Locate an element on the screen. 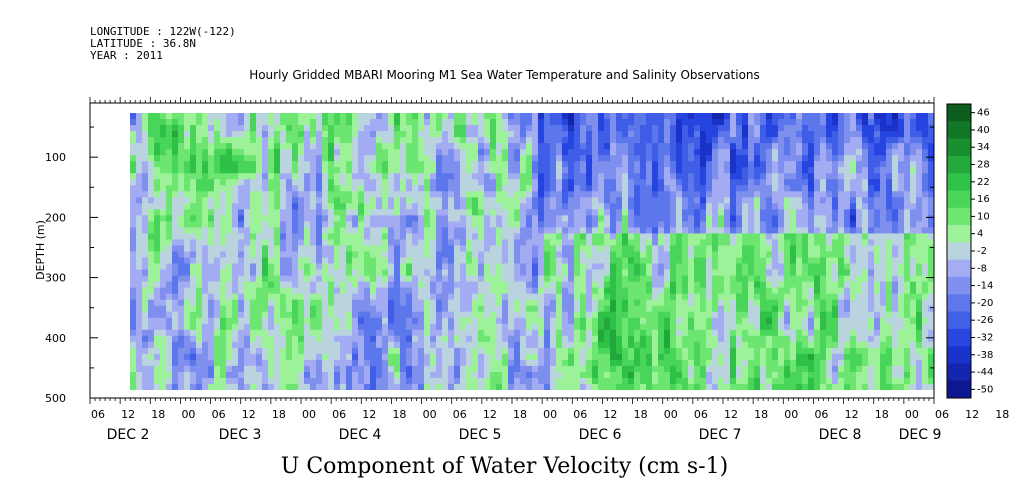  y-axis-label: DEPTH (m) is located at coordinates (40, 250).